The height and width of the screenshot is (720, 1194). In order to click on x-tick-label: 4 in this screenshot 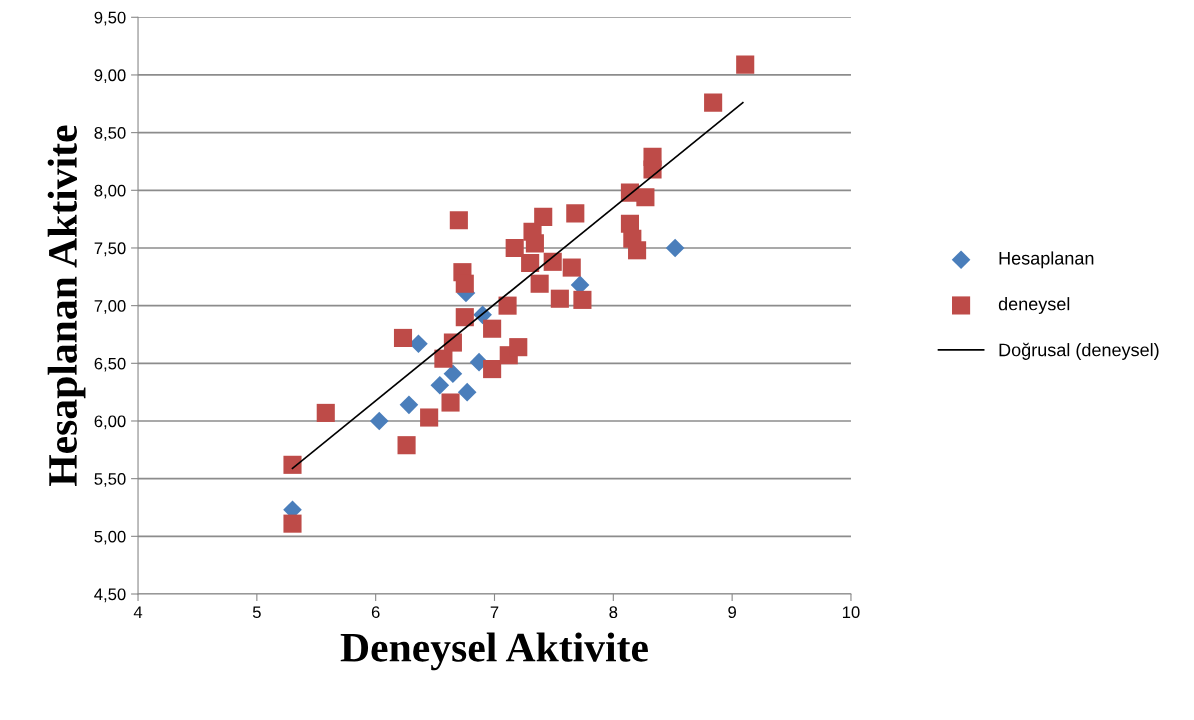, I will do `click(138, 612)`.